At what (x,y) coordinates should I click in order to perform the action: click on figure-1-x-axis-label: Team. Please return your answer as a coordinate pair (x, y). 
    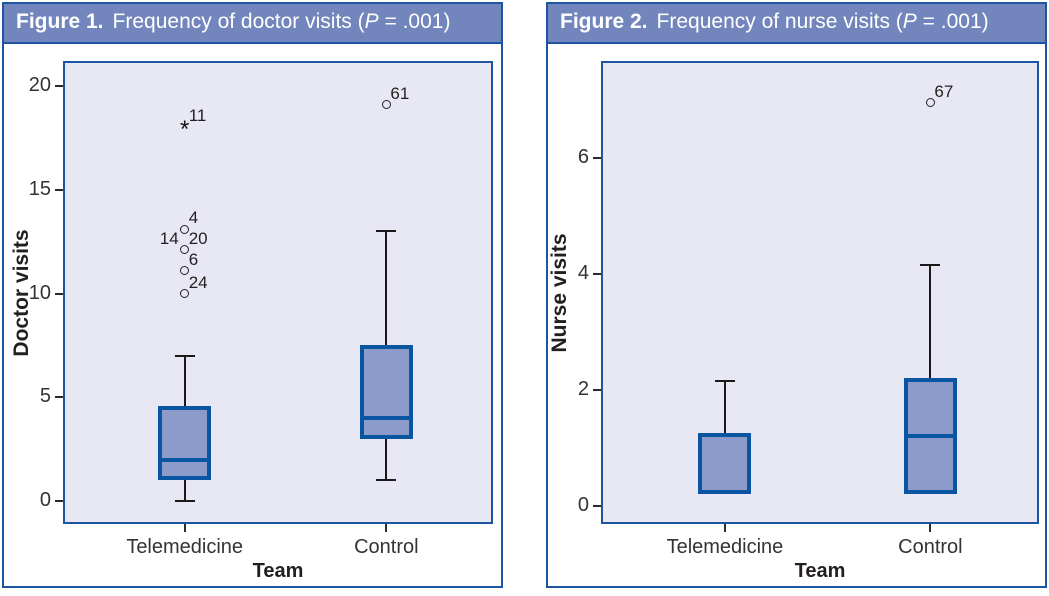
    Looking at the image, I should click on (278, 571).